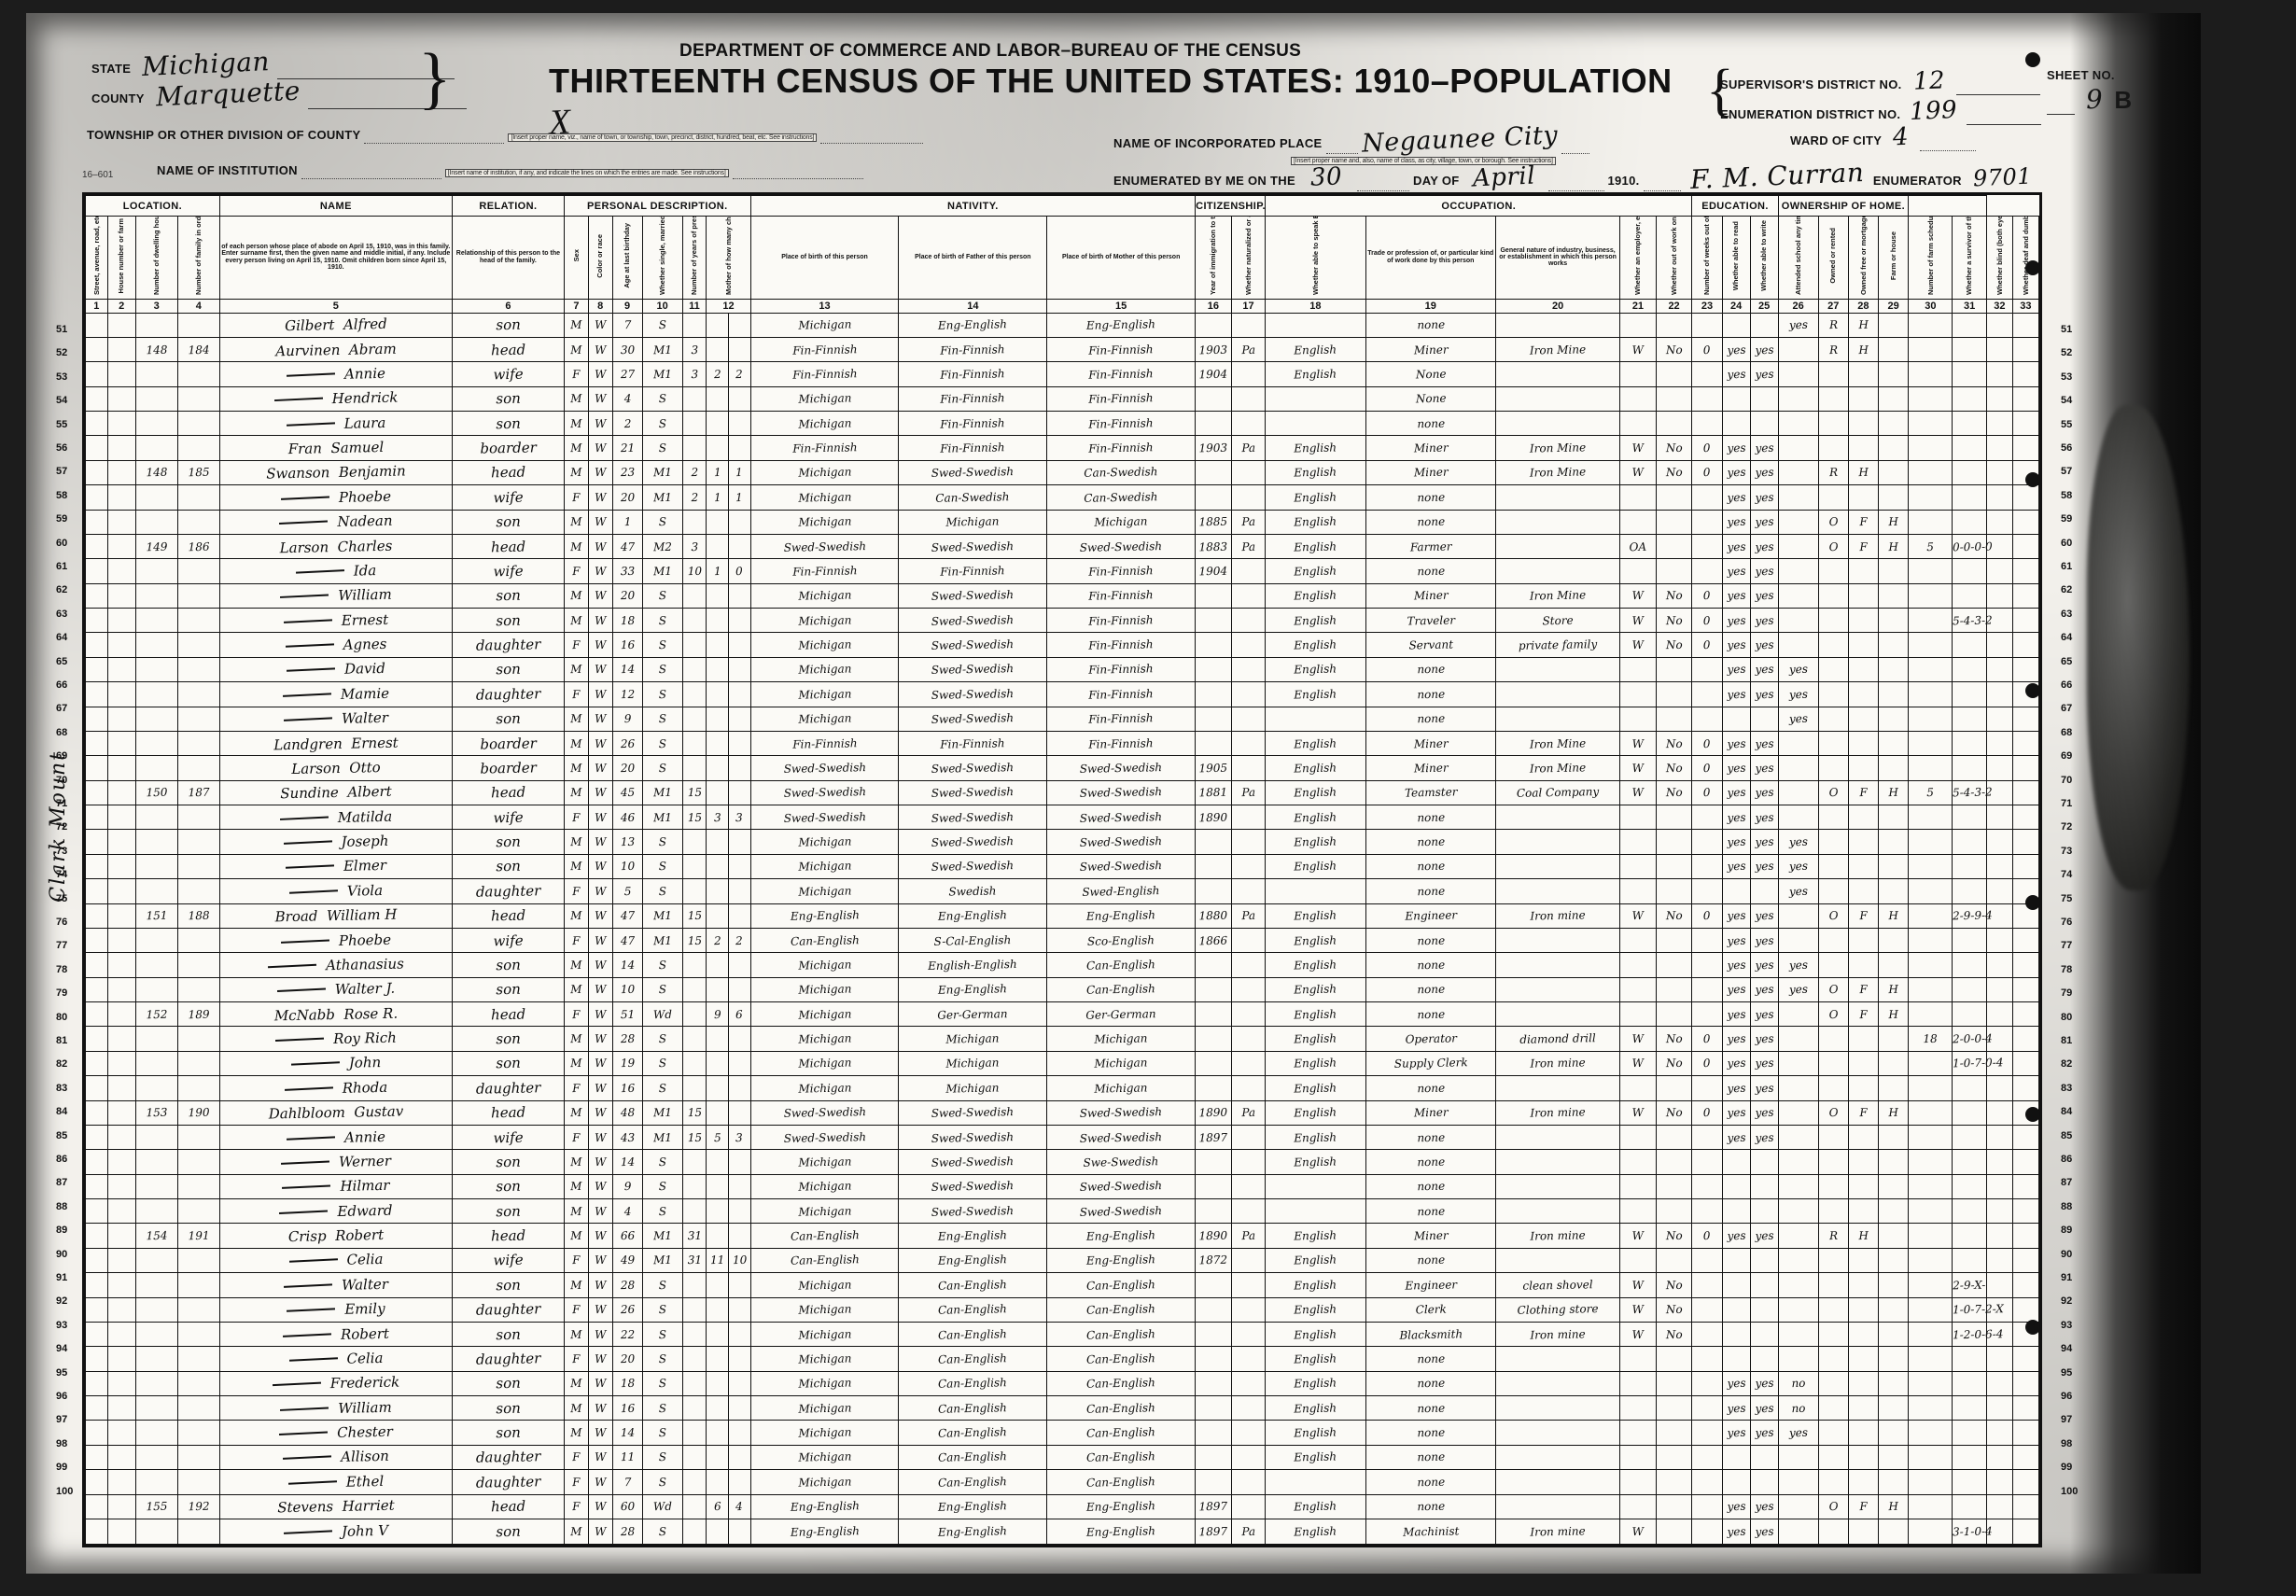 Image resolution: width=2296 pixels, height=1596 pixels. I want to click on marital-status-cell: S, so click(662, 719).